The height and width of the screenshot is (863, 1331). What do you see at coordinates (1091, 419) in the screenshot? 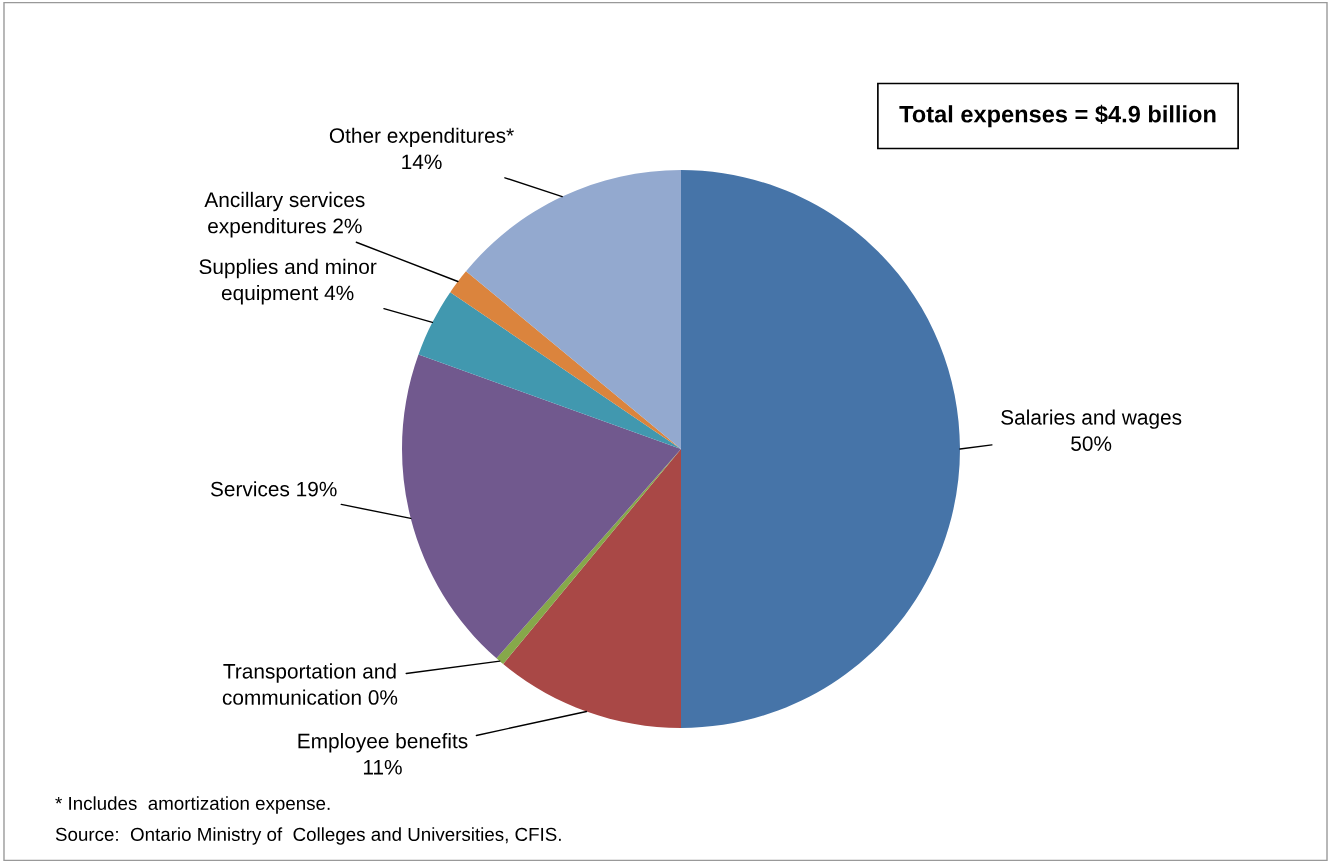
I see `slice-label: Salaries and wages` at bounding box center [1091, 419].